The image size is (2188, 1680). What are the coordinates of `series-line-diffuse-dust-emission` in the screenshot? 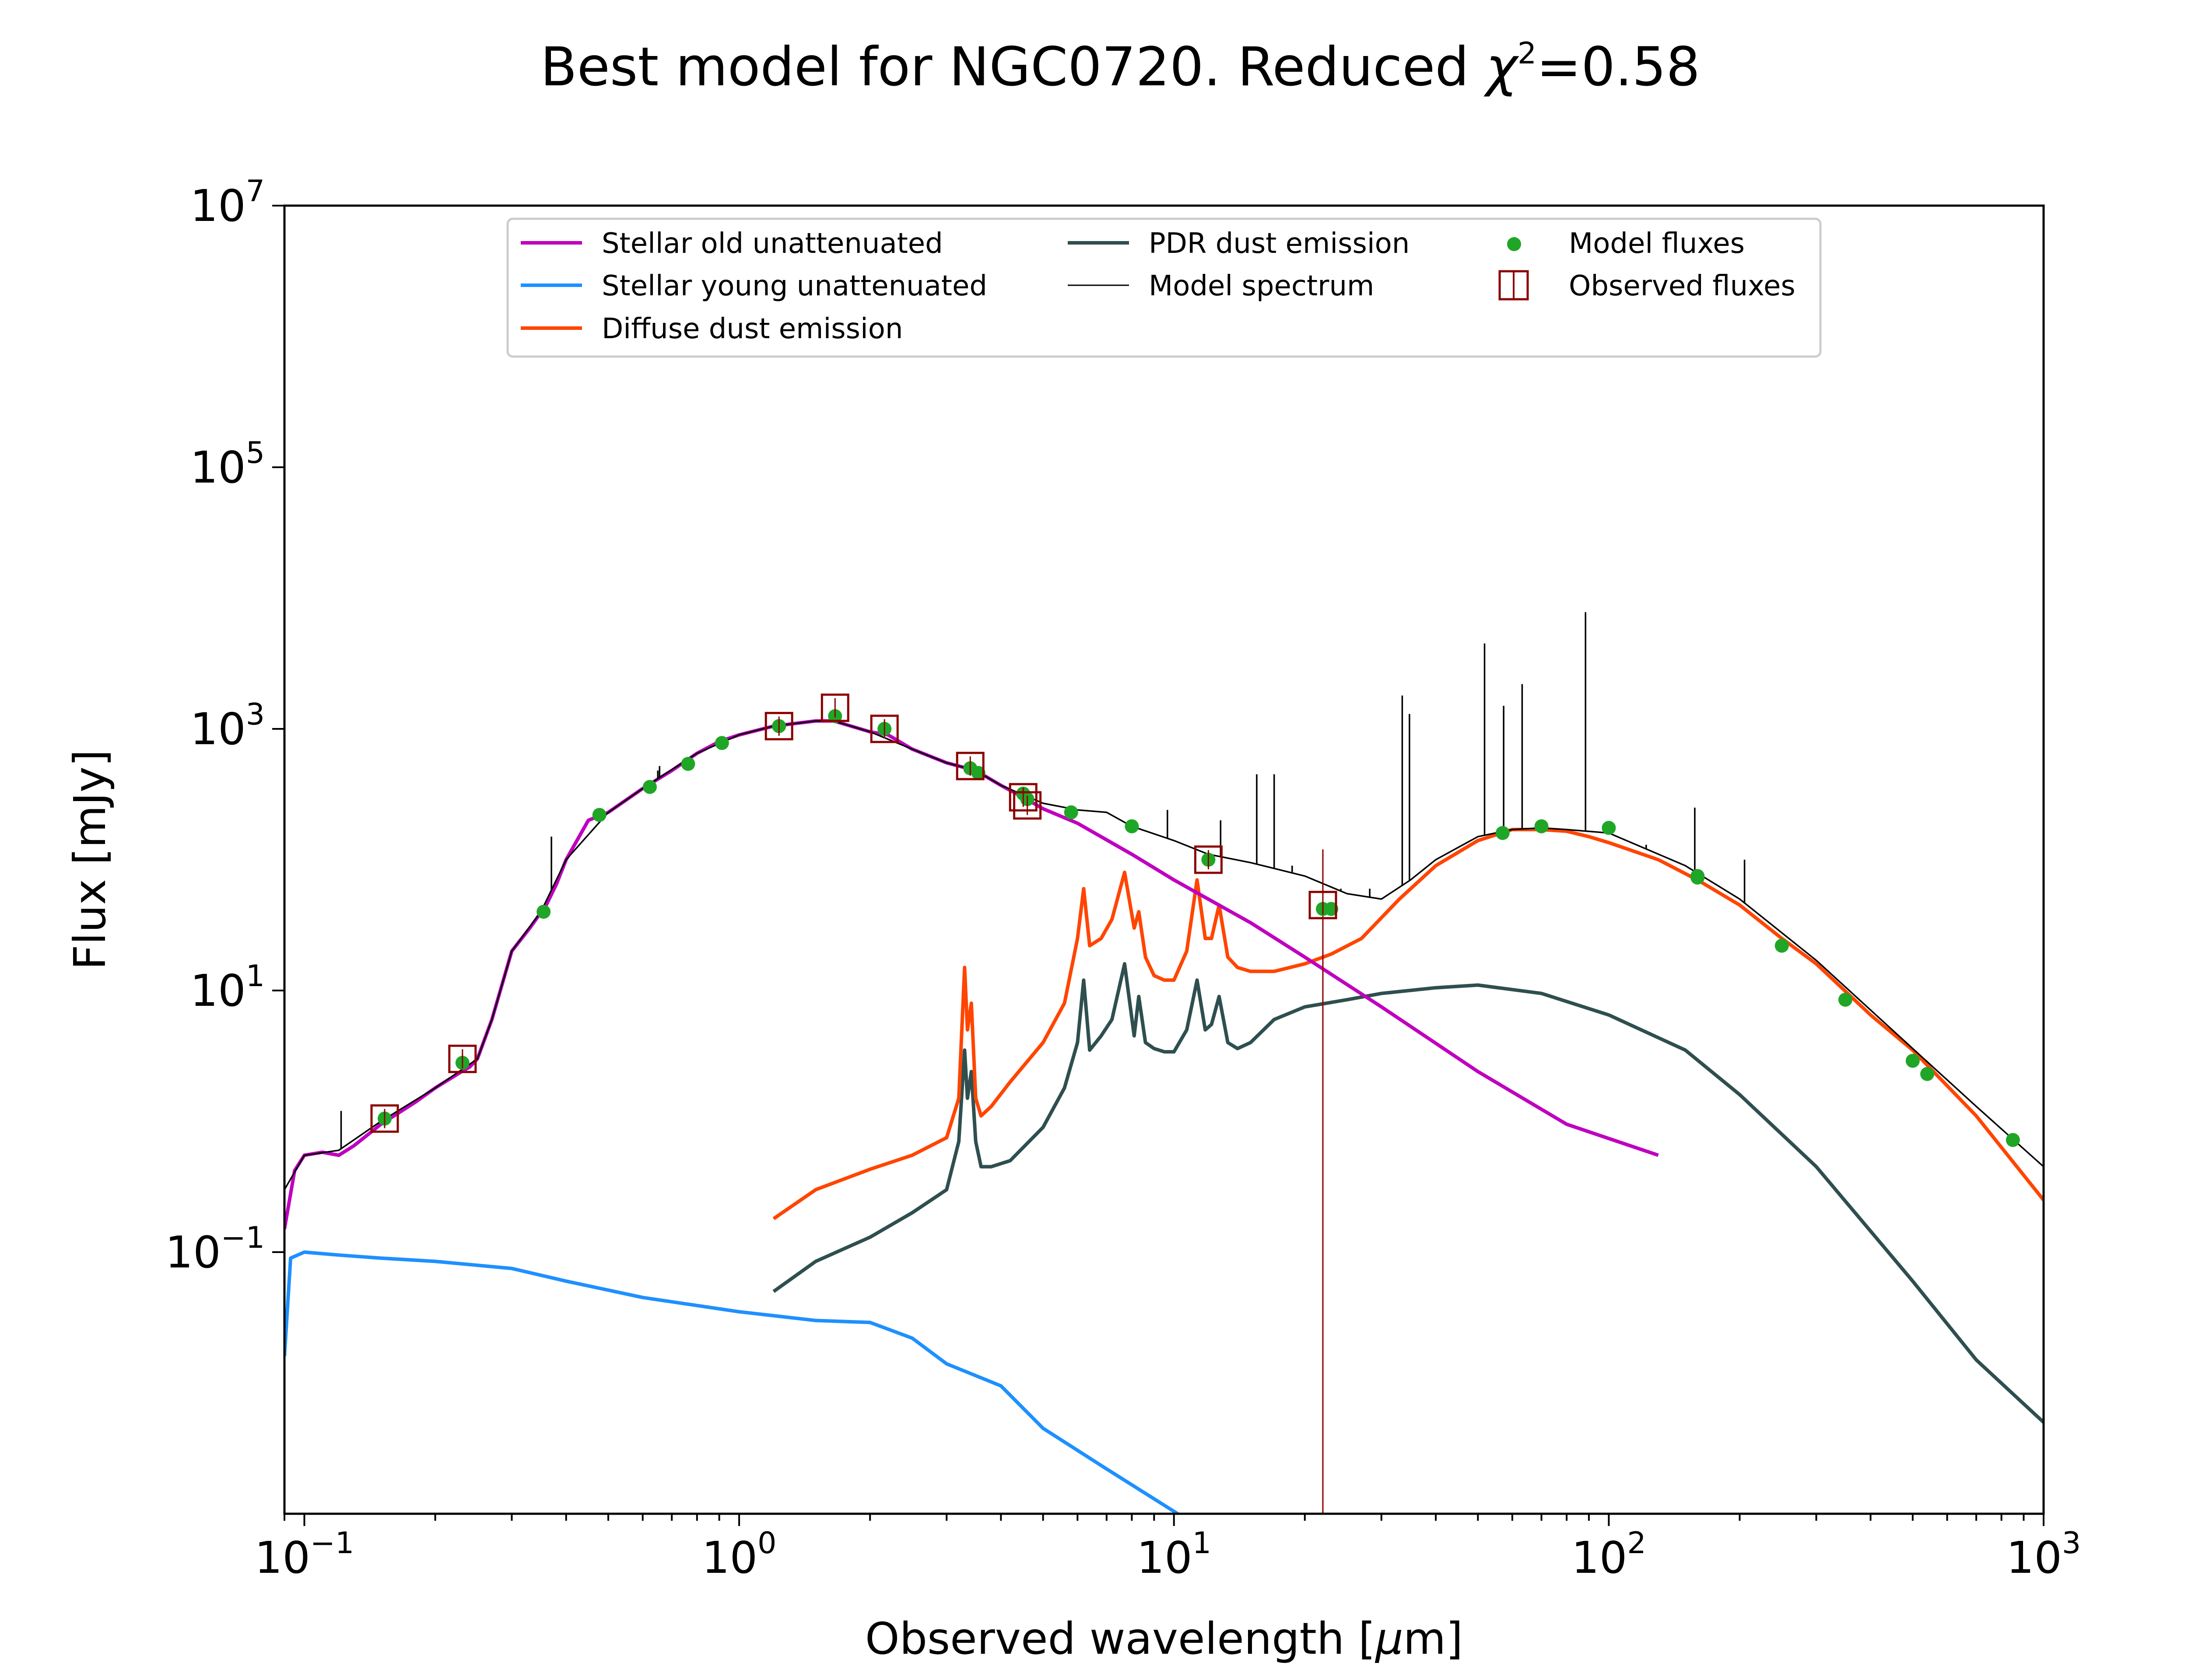 It's located at (1408, 1024).